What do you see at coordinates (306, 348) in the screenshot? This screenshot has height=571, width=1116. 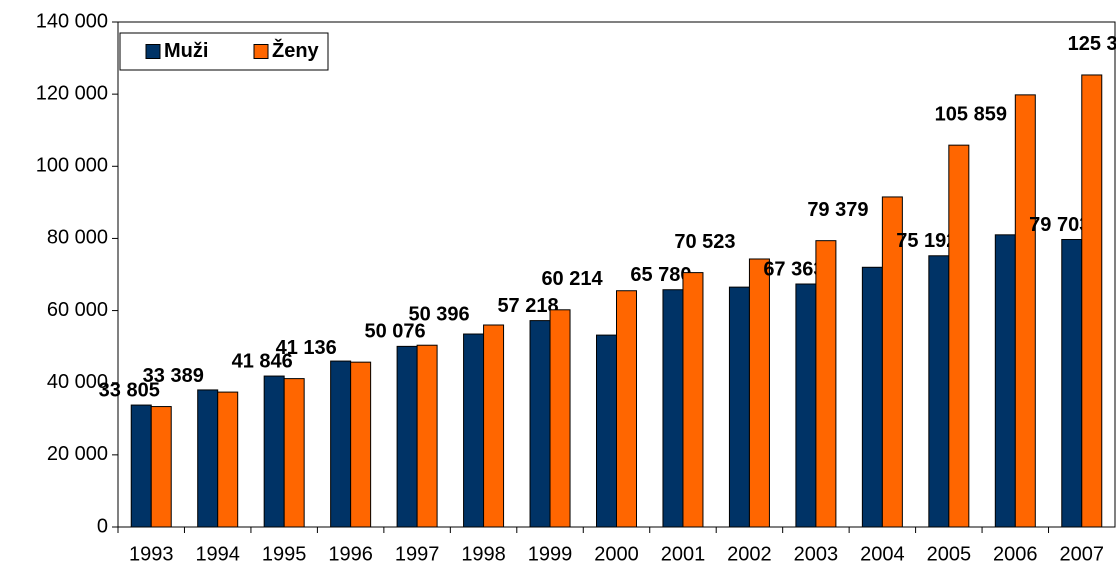 I see `data-label: 41 136` at bounding box center [306, 348].